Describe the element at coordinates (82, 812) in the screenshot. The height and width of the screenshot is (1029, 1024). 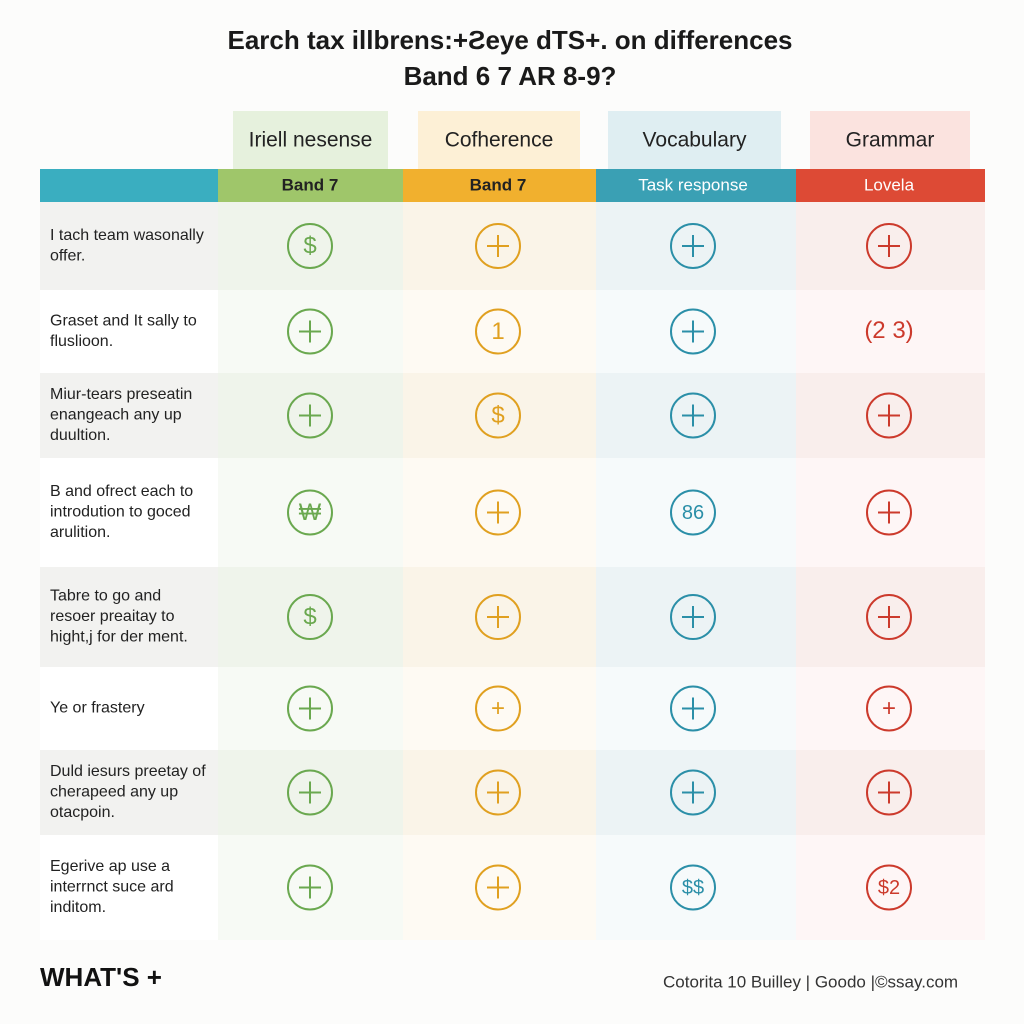
I see `row-label: otacpoin.` at that location.